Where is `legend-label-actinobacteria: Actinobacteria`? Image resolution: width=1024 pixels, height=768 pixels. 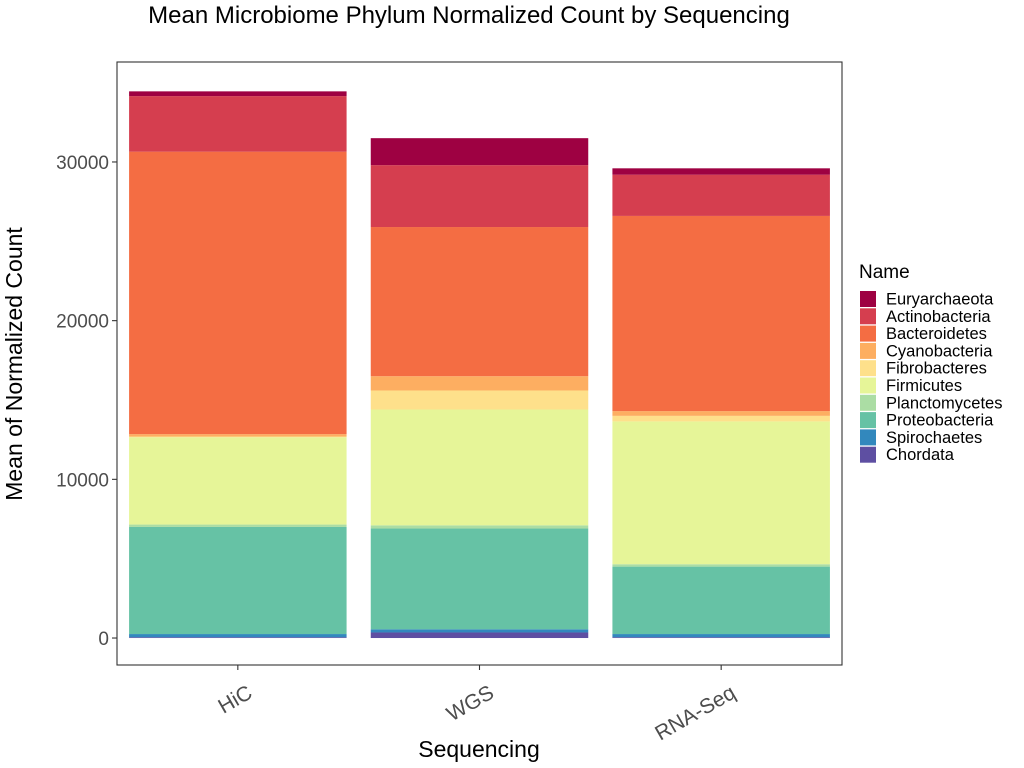
legend-label-actinobacteria: Actinobacteria is located at coordinates (938, 317).